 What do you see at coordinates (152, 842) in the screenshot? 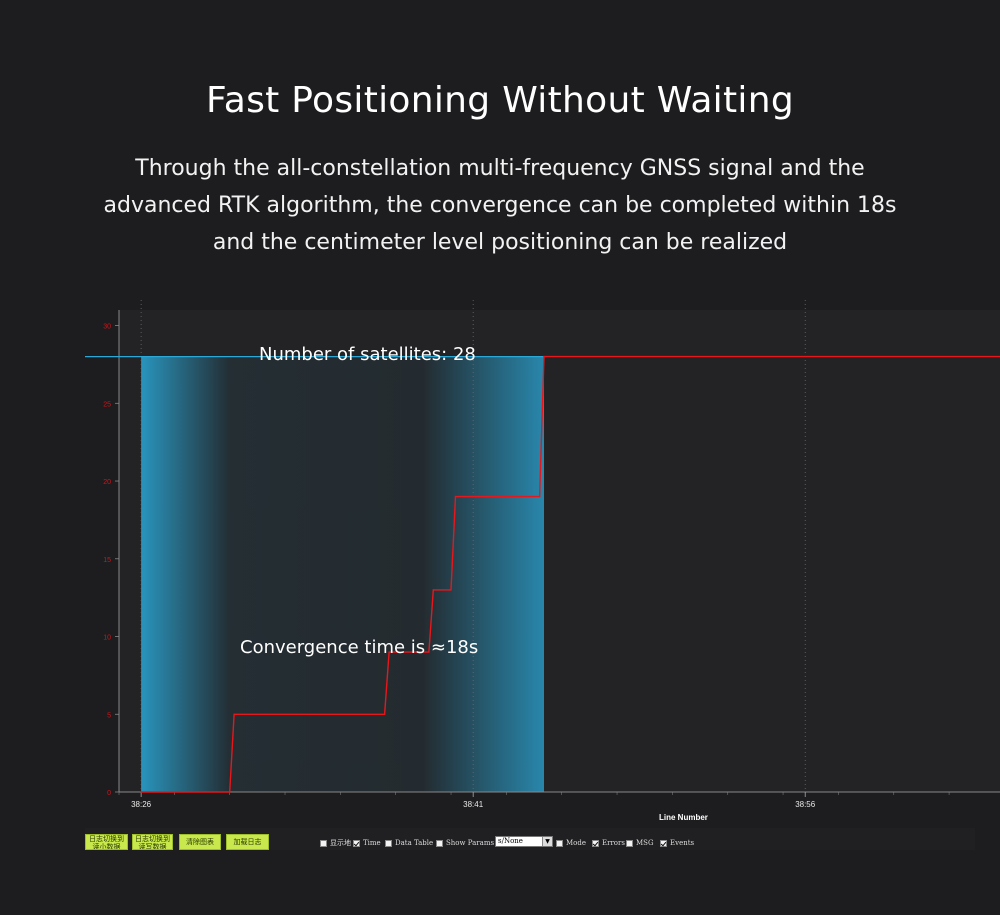
I see `switch-log-rw-button: 日志切换到 读写数据` at bounding box center [152, 842].